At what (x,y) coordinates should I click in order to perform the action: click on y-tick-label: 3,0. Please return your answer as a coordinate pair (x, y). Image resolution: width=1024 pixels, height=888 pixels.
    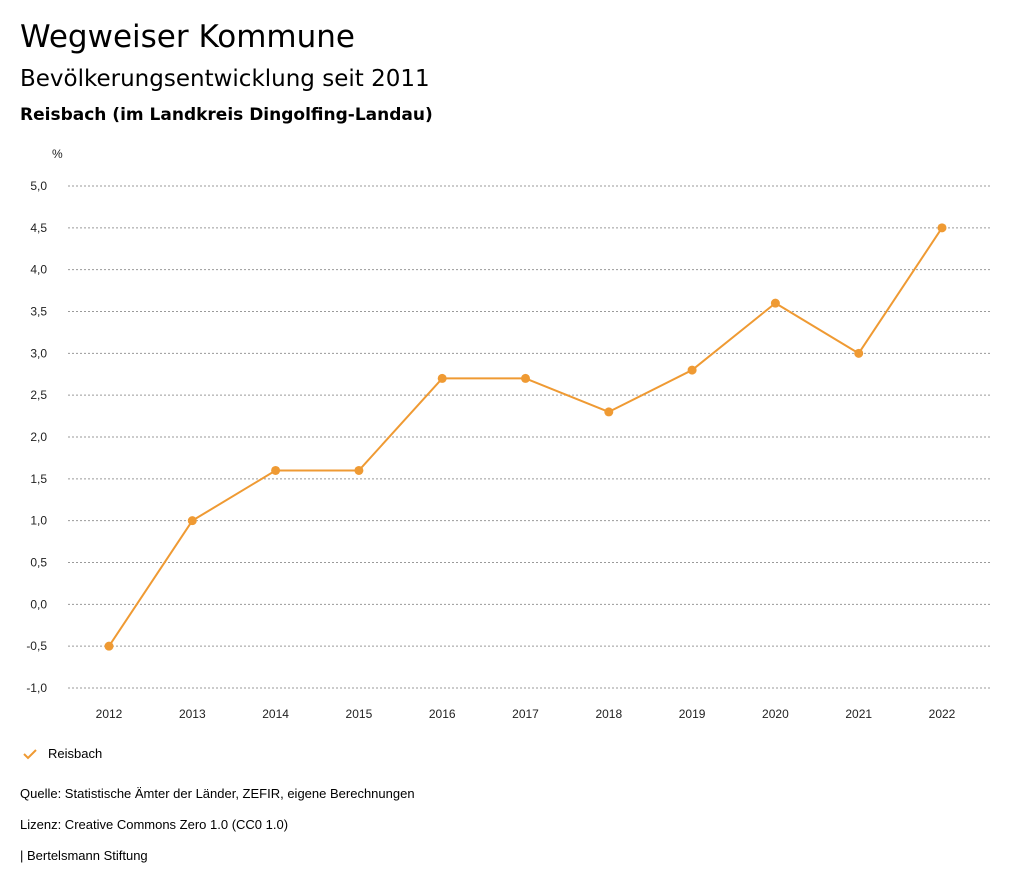
    Looking at the image, I should click on (38, 353).